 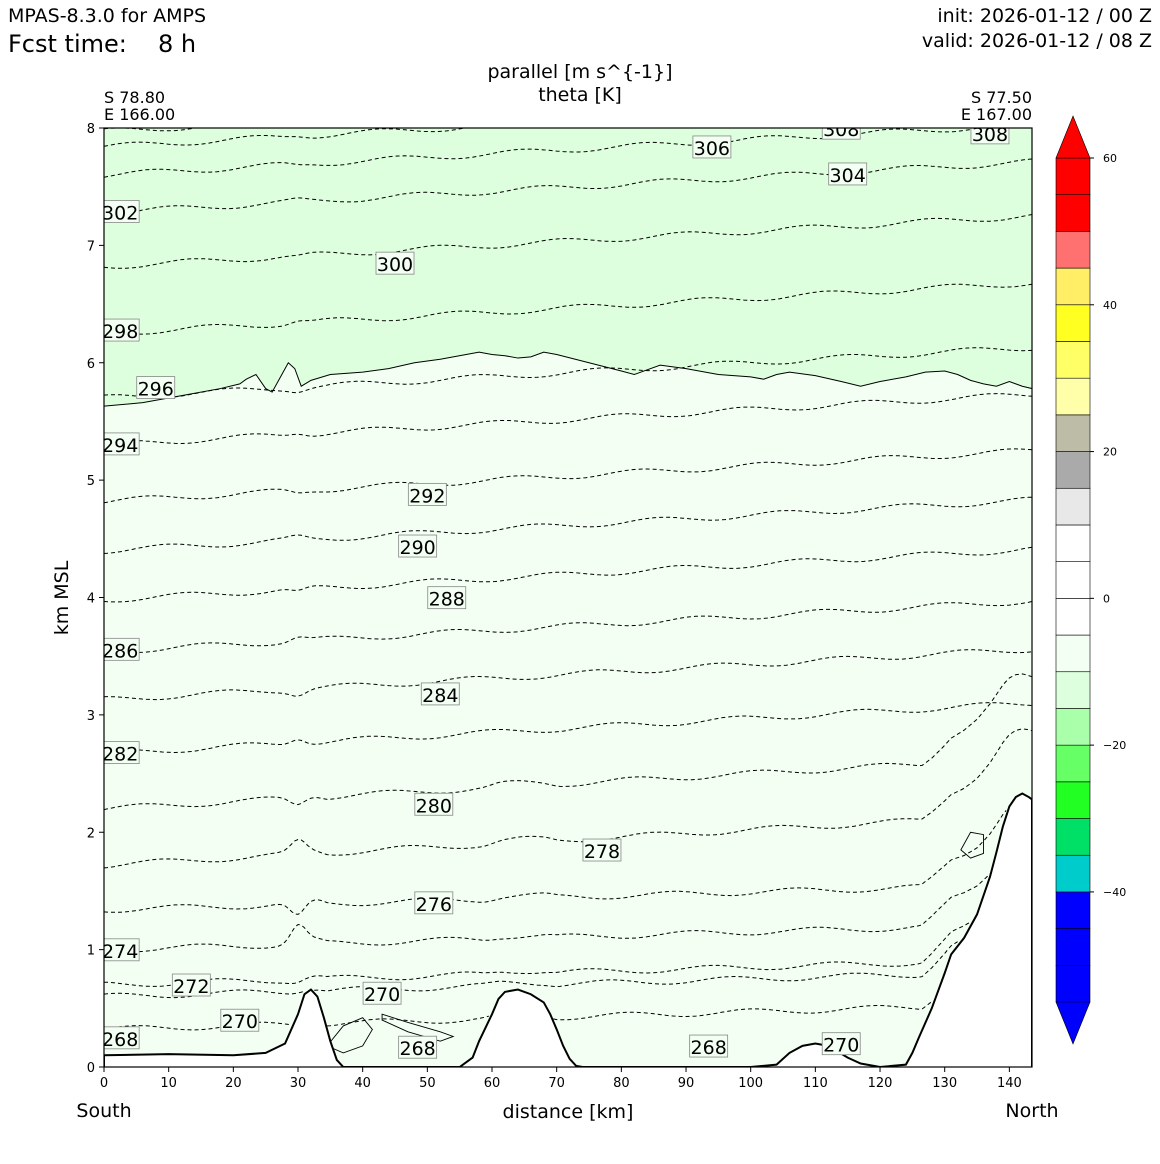 I want to click on contour-label-text: 276, so click(x=434, y=905).